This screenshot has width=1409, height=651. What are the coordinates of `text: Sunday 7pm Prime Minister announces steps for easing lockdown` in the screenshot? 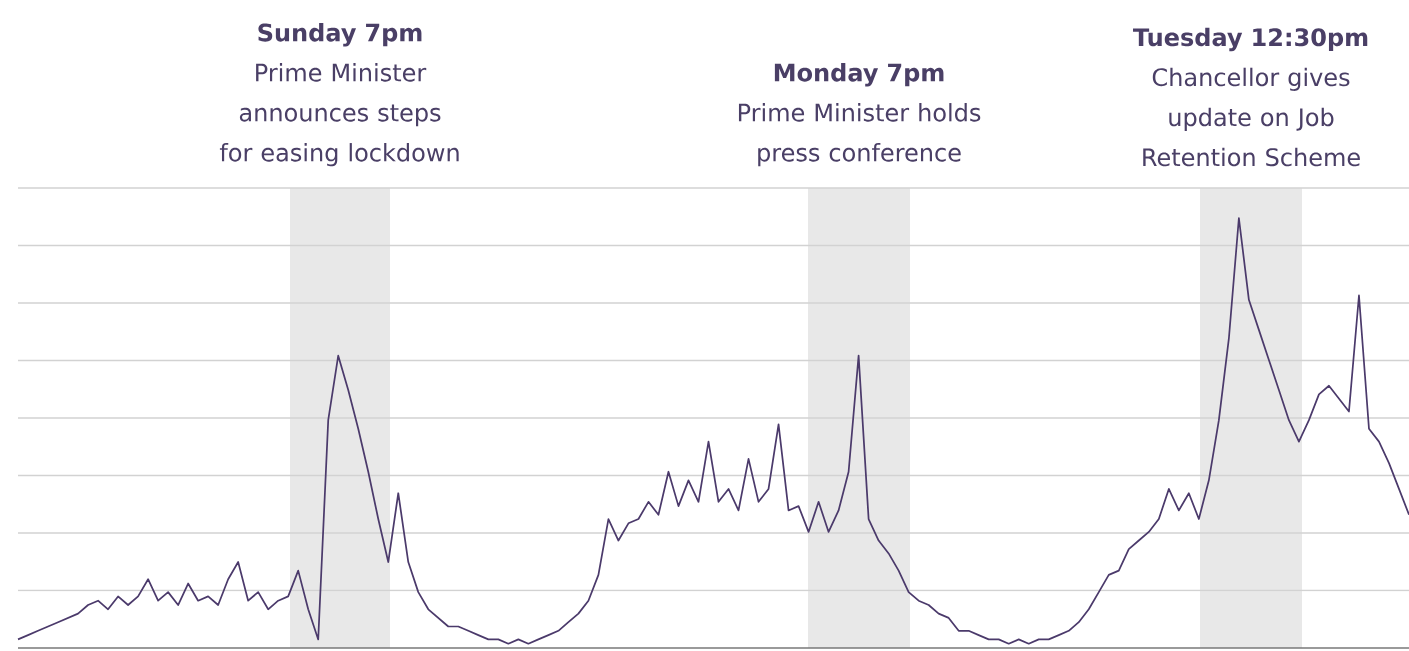 It's located at (339, 95).